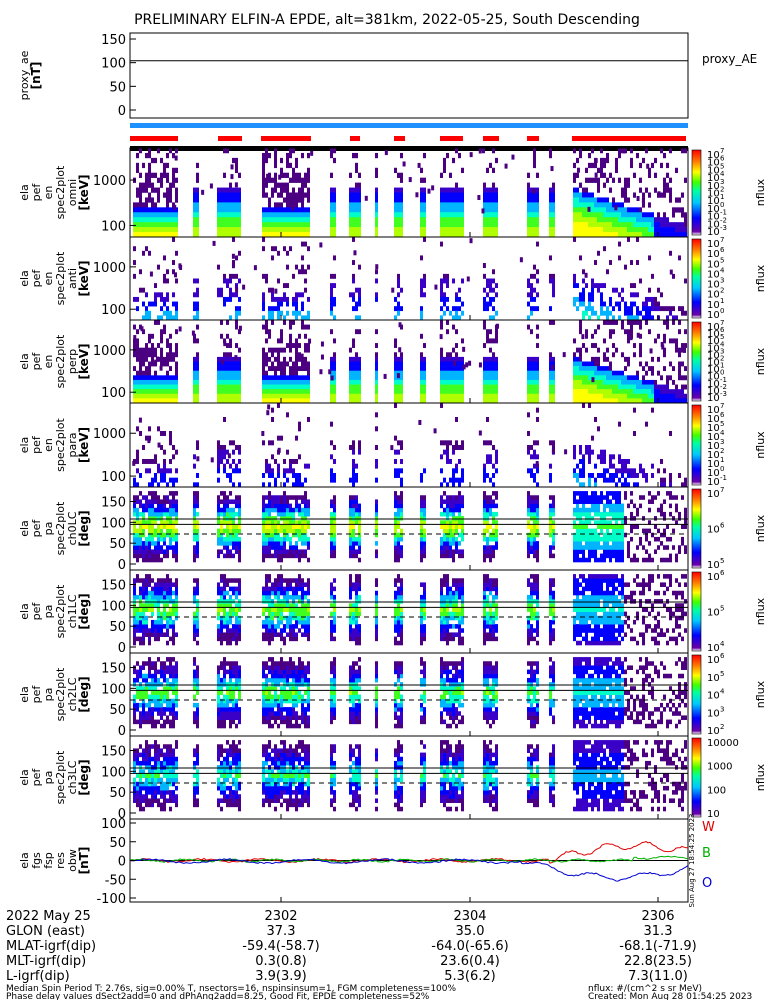 Image resolution: width=775 pixels, height=1000 pixels. I want to click on colorbar-tick-exponent: 2, so click(722, 190).